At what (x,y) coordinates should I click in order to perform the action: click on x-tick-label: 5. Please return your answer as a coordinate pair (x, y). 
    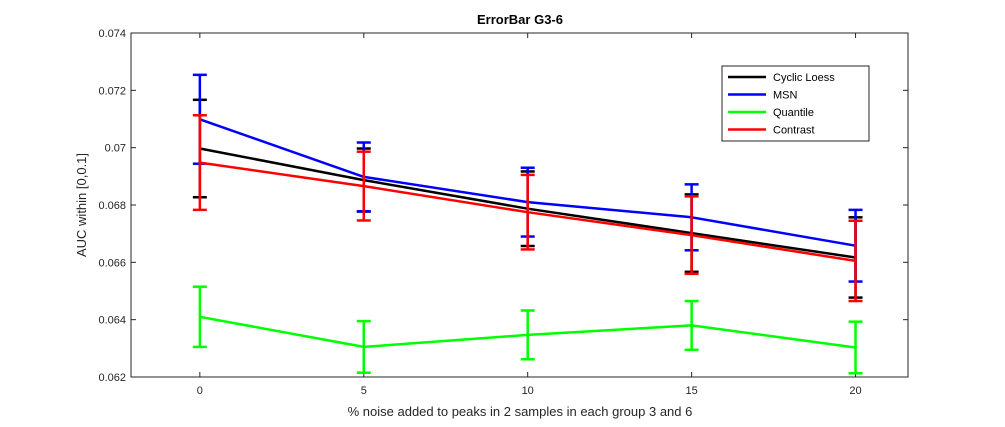
    Looking at the image, I should click on (364, 391).